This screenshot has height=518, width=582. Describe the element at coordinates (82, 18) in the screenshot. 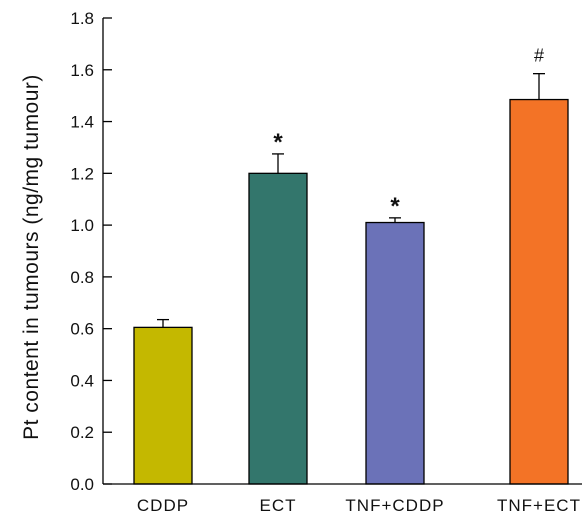

I see `y-tick-label: 1.8` at that location.